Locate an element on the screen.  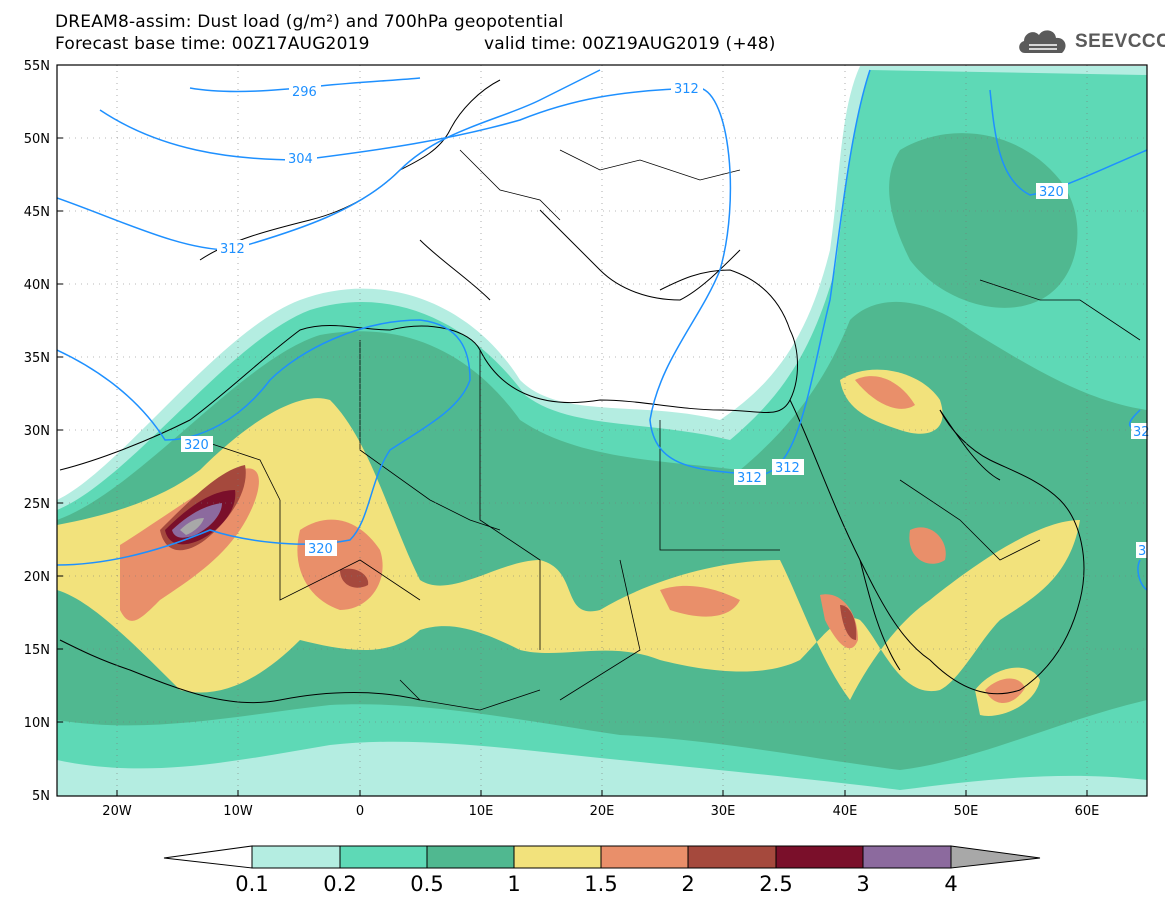
cloud-icon is located at coordinates (1042, 41).